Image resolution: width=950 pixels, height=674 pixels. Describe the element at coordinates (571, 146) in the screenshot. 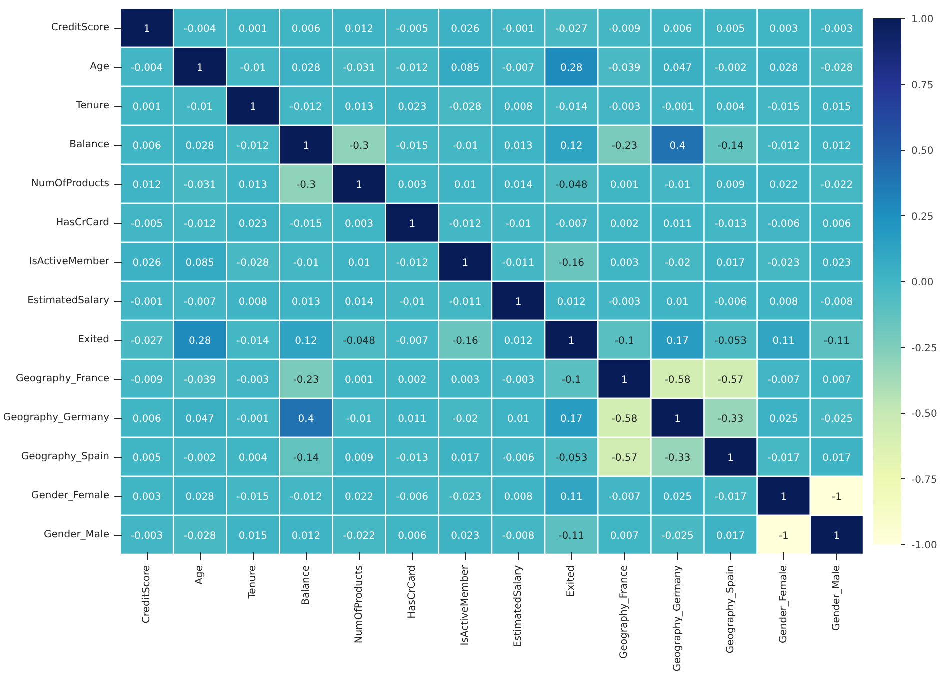

I see `data-label: 0.12` at that location.